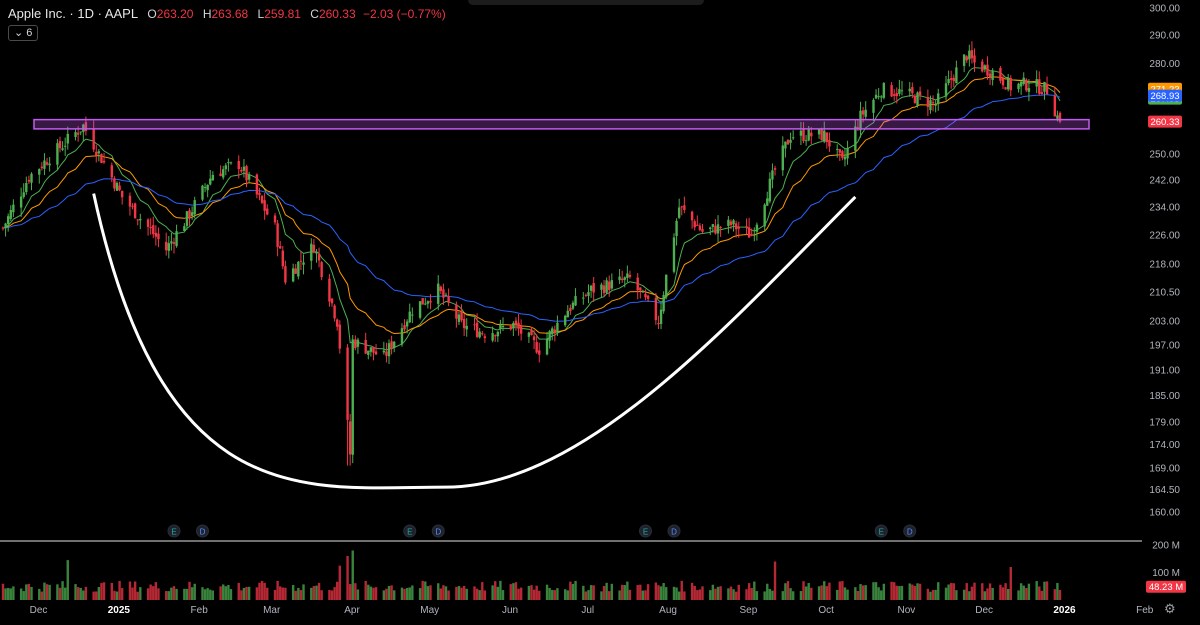 The image size is (1200, 625). Describe the element at coordinates (73, 13) in the screenshot. I see `symbol-name: Apple Inc. · 1D · AAPL` at that location.